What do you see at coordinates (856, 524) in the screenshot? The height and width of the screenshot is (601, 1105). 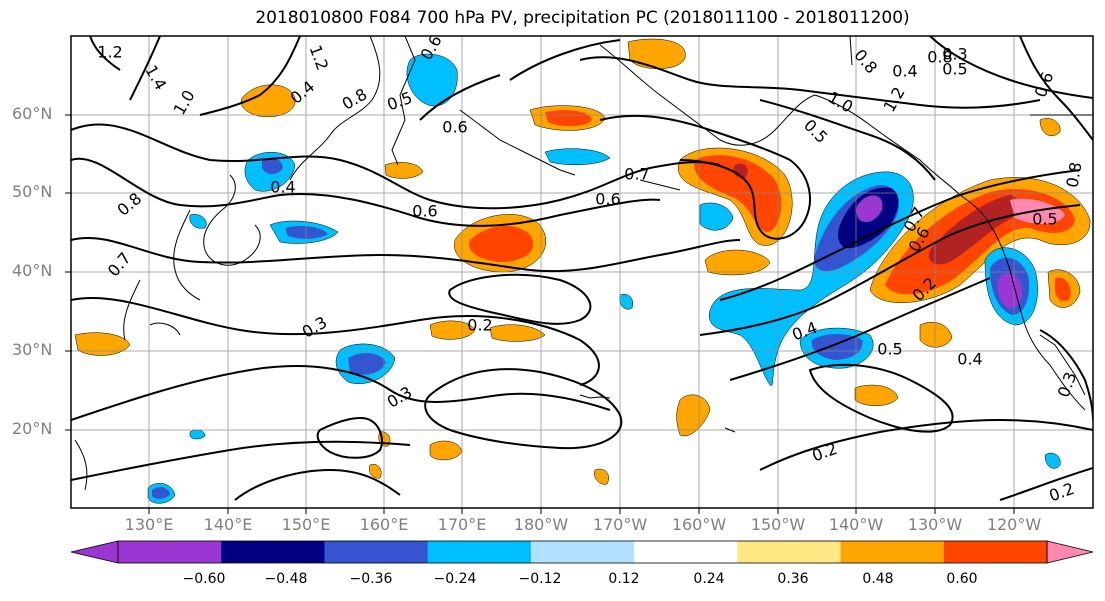 I see `lon-label-140w: 140°W` at bounding box center [856, 524].